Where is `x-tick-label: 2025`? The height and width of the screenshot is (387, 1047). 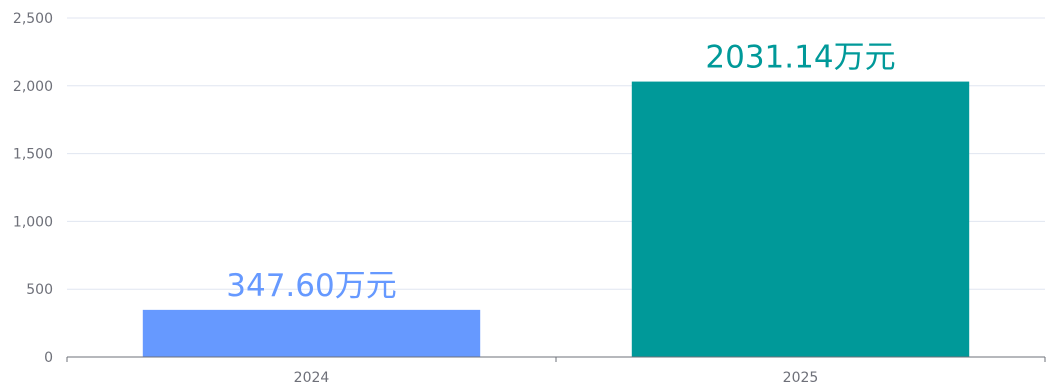
x-tick-label: 2025 is located at coordinates (801, 378).